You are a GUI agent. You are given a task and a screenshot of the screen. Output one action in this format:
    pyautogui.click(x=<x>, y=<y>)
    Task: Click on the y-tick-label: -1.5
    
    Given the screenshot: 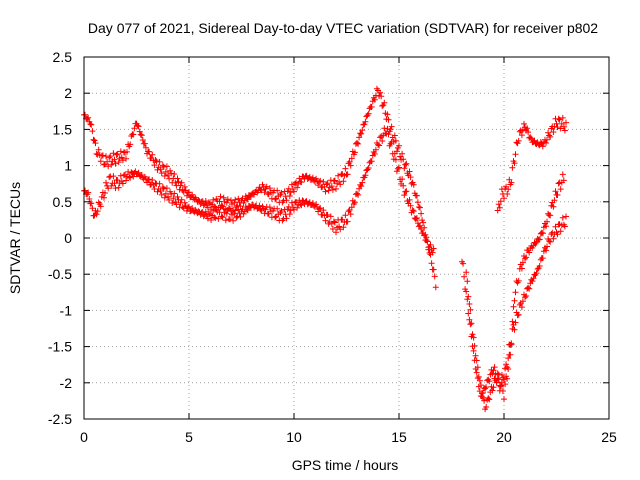 What is the action you would take?
    pyautogui.click(x=60, y=347)
    